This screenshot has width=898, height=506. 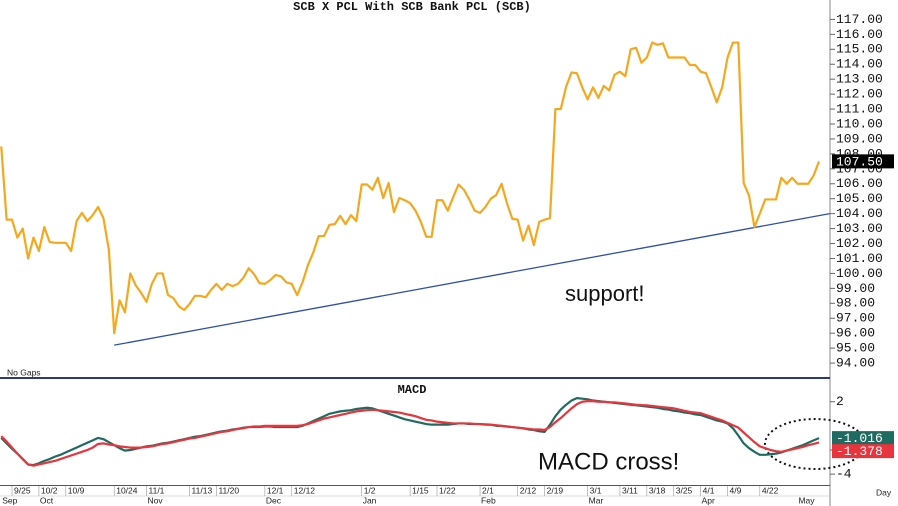 What do you see at coordinates (157, 490) in the screenshot?
I see `x-tick-label: 11/1` at bounding box center [157, 490].